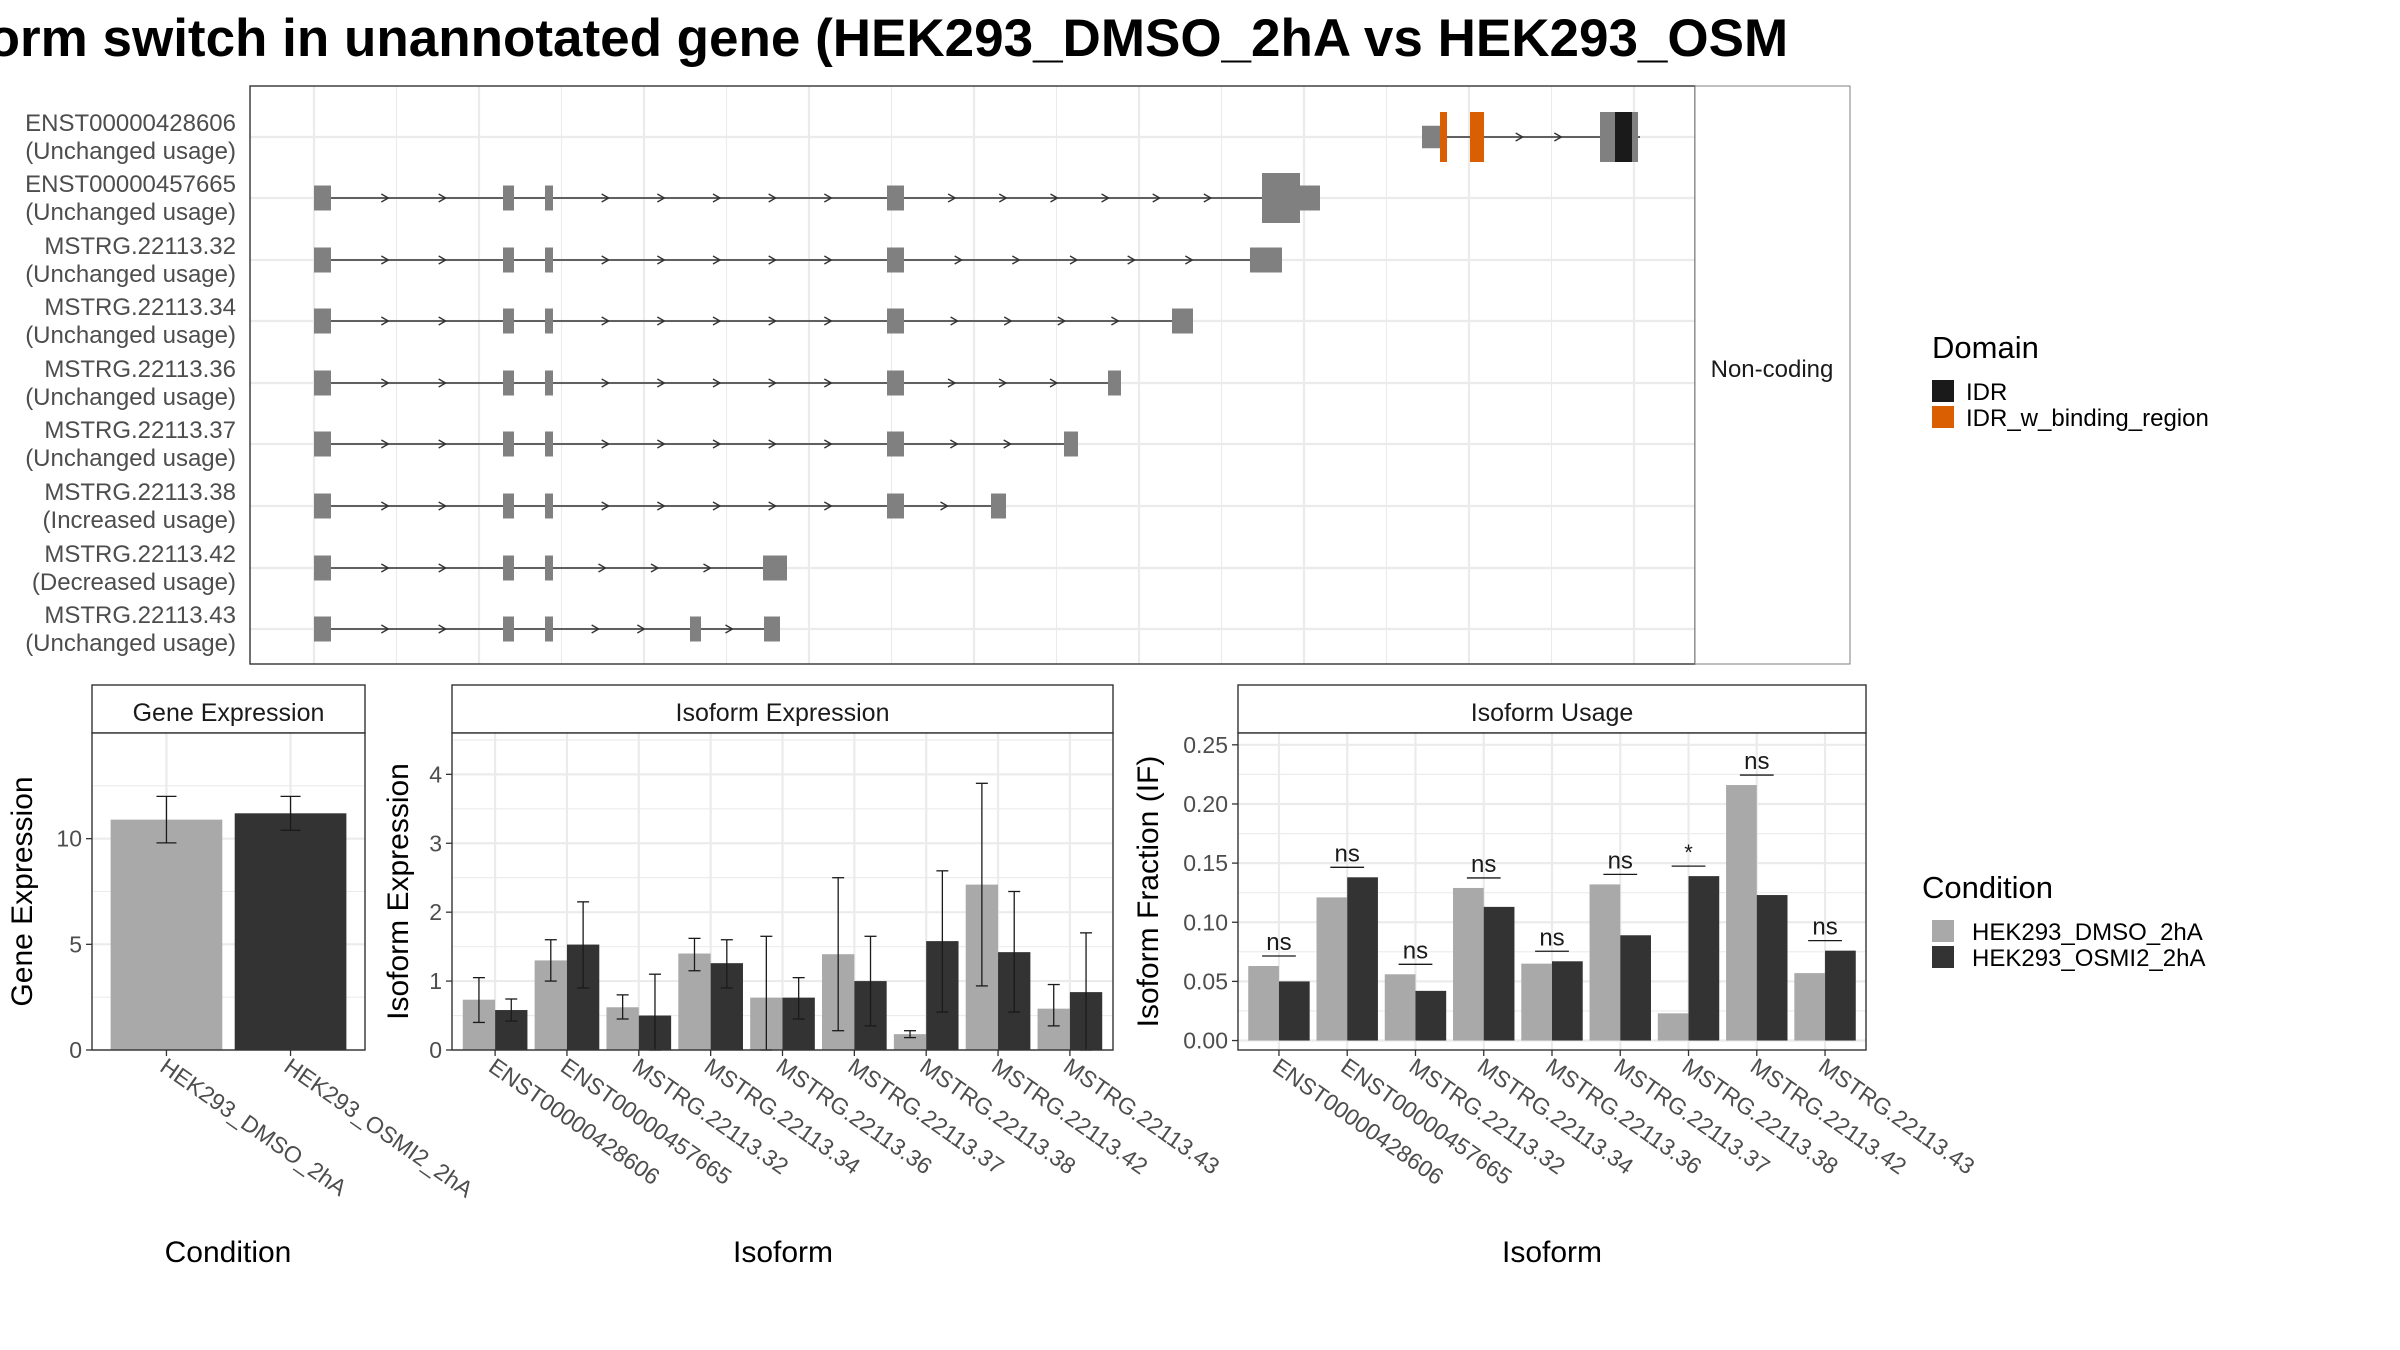 This screenshot has width=2400, height=1350. What do you see at coordinates (1943, 391) in the screenshot?
I see `legend-key-idr` at bounding box center [1943, 391].